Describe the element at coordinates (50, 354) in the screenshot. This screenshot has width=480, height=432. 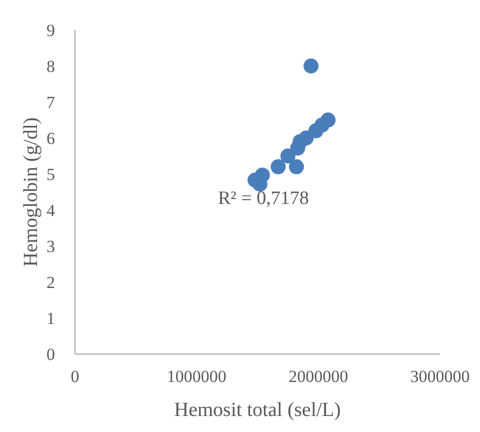
I see `y-tick-label: 0` at that location.